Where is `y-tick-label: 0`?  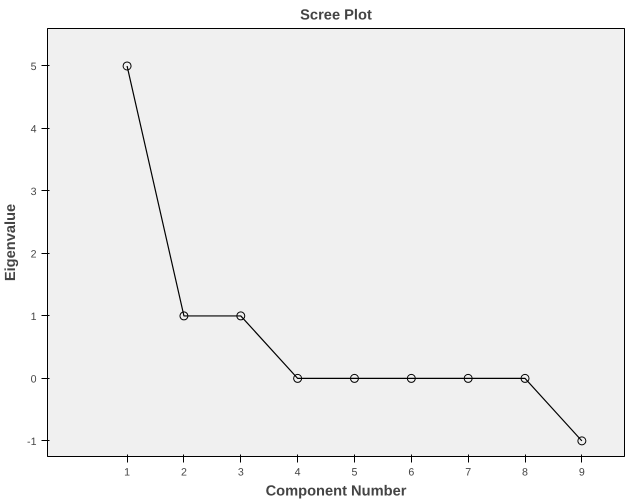 y-tick-label: 0 is located at coordinates (33, 379).